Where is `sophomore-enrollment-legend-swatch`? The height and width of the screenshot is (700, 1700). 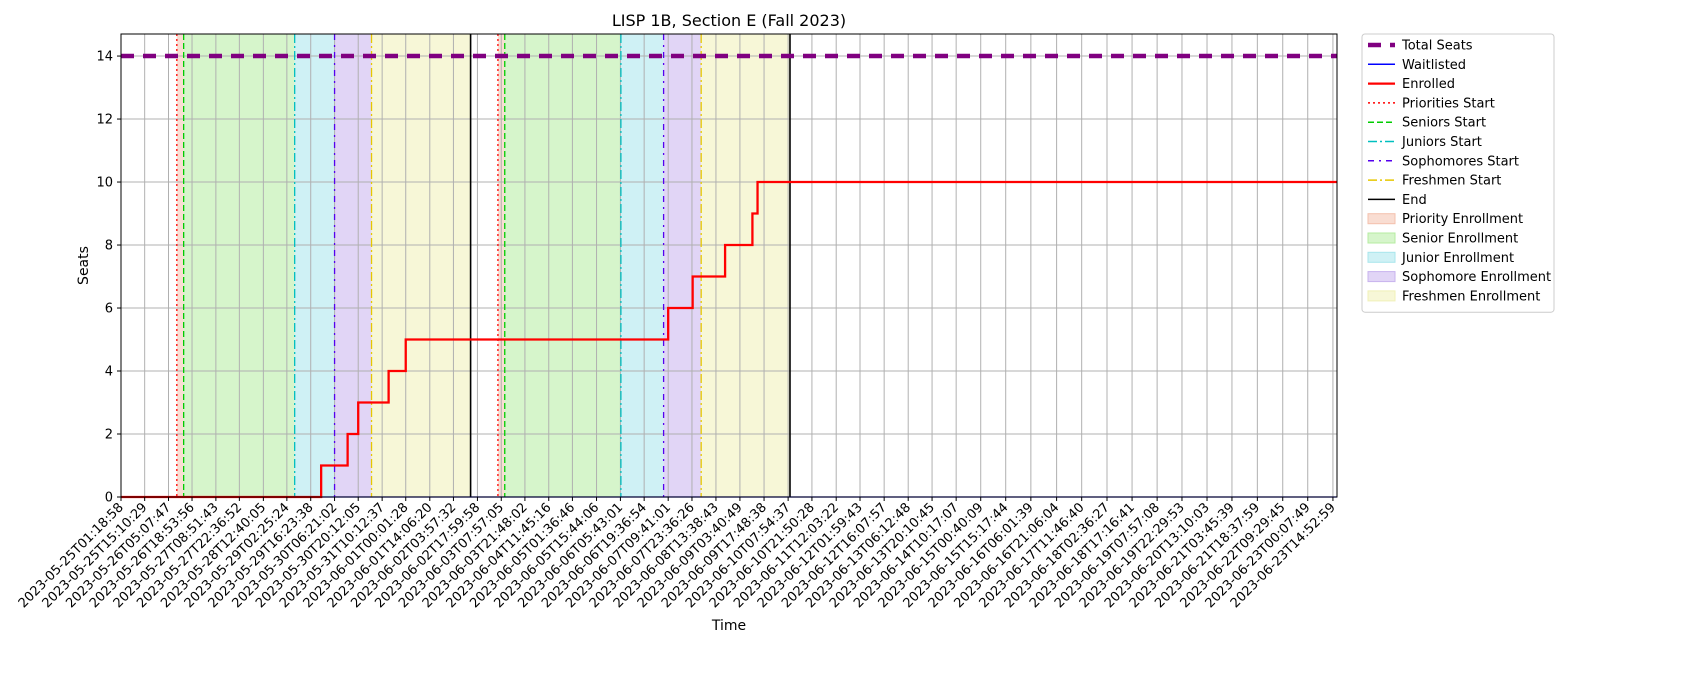 sophomore-enrollment-legend-swatch is located at coordinates (1381, 277).